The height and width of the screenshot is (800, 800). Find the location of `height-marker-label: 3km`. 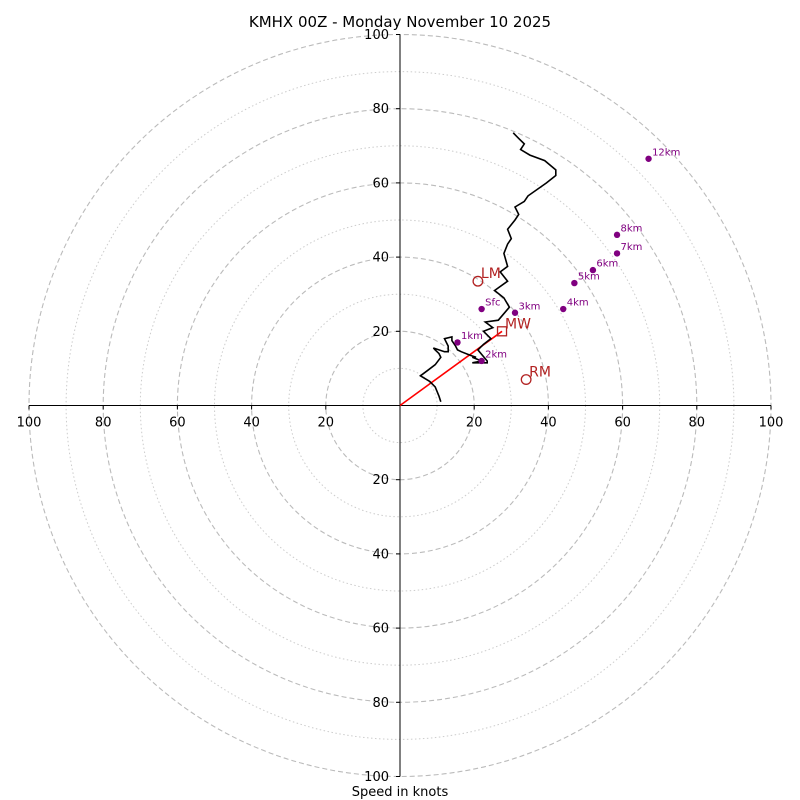

height-marker-label: 3km is located at coordinates (530, 306).